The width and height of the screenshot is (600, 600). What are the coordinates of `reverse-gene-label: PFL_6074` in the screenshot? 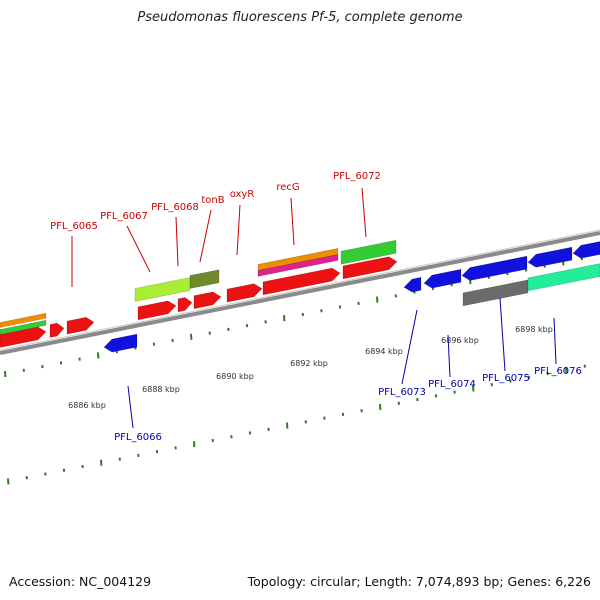 It's located at (452, 384).